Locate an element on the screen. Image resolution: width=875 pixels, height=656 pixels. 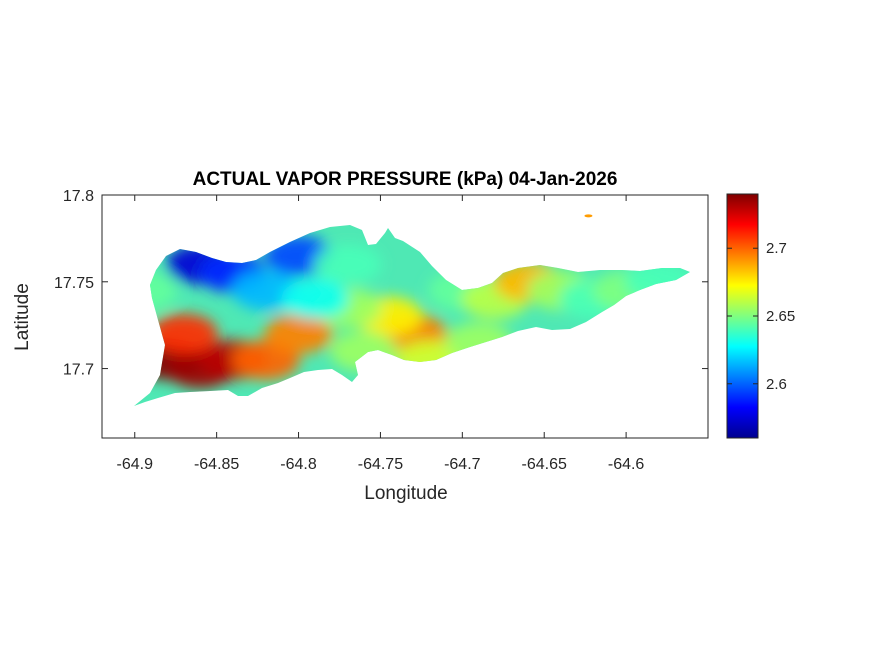
x-tick-label: -64.6 is located at coordinates (626, 464).